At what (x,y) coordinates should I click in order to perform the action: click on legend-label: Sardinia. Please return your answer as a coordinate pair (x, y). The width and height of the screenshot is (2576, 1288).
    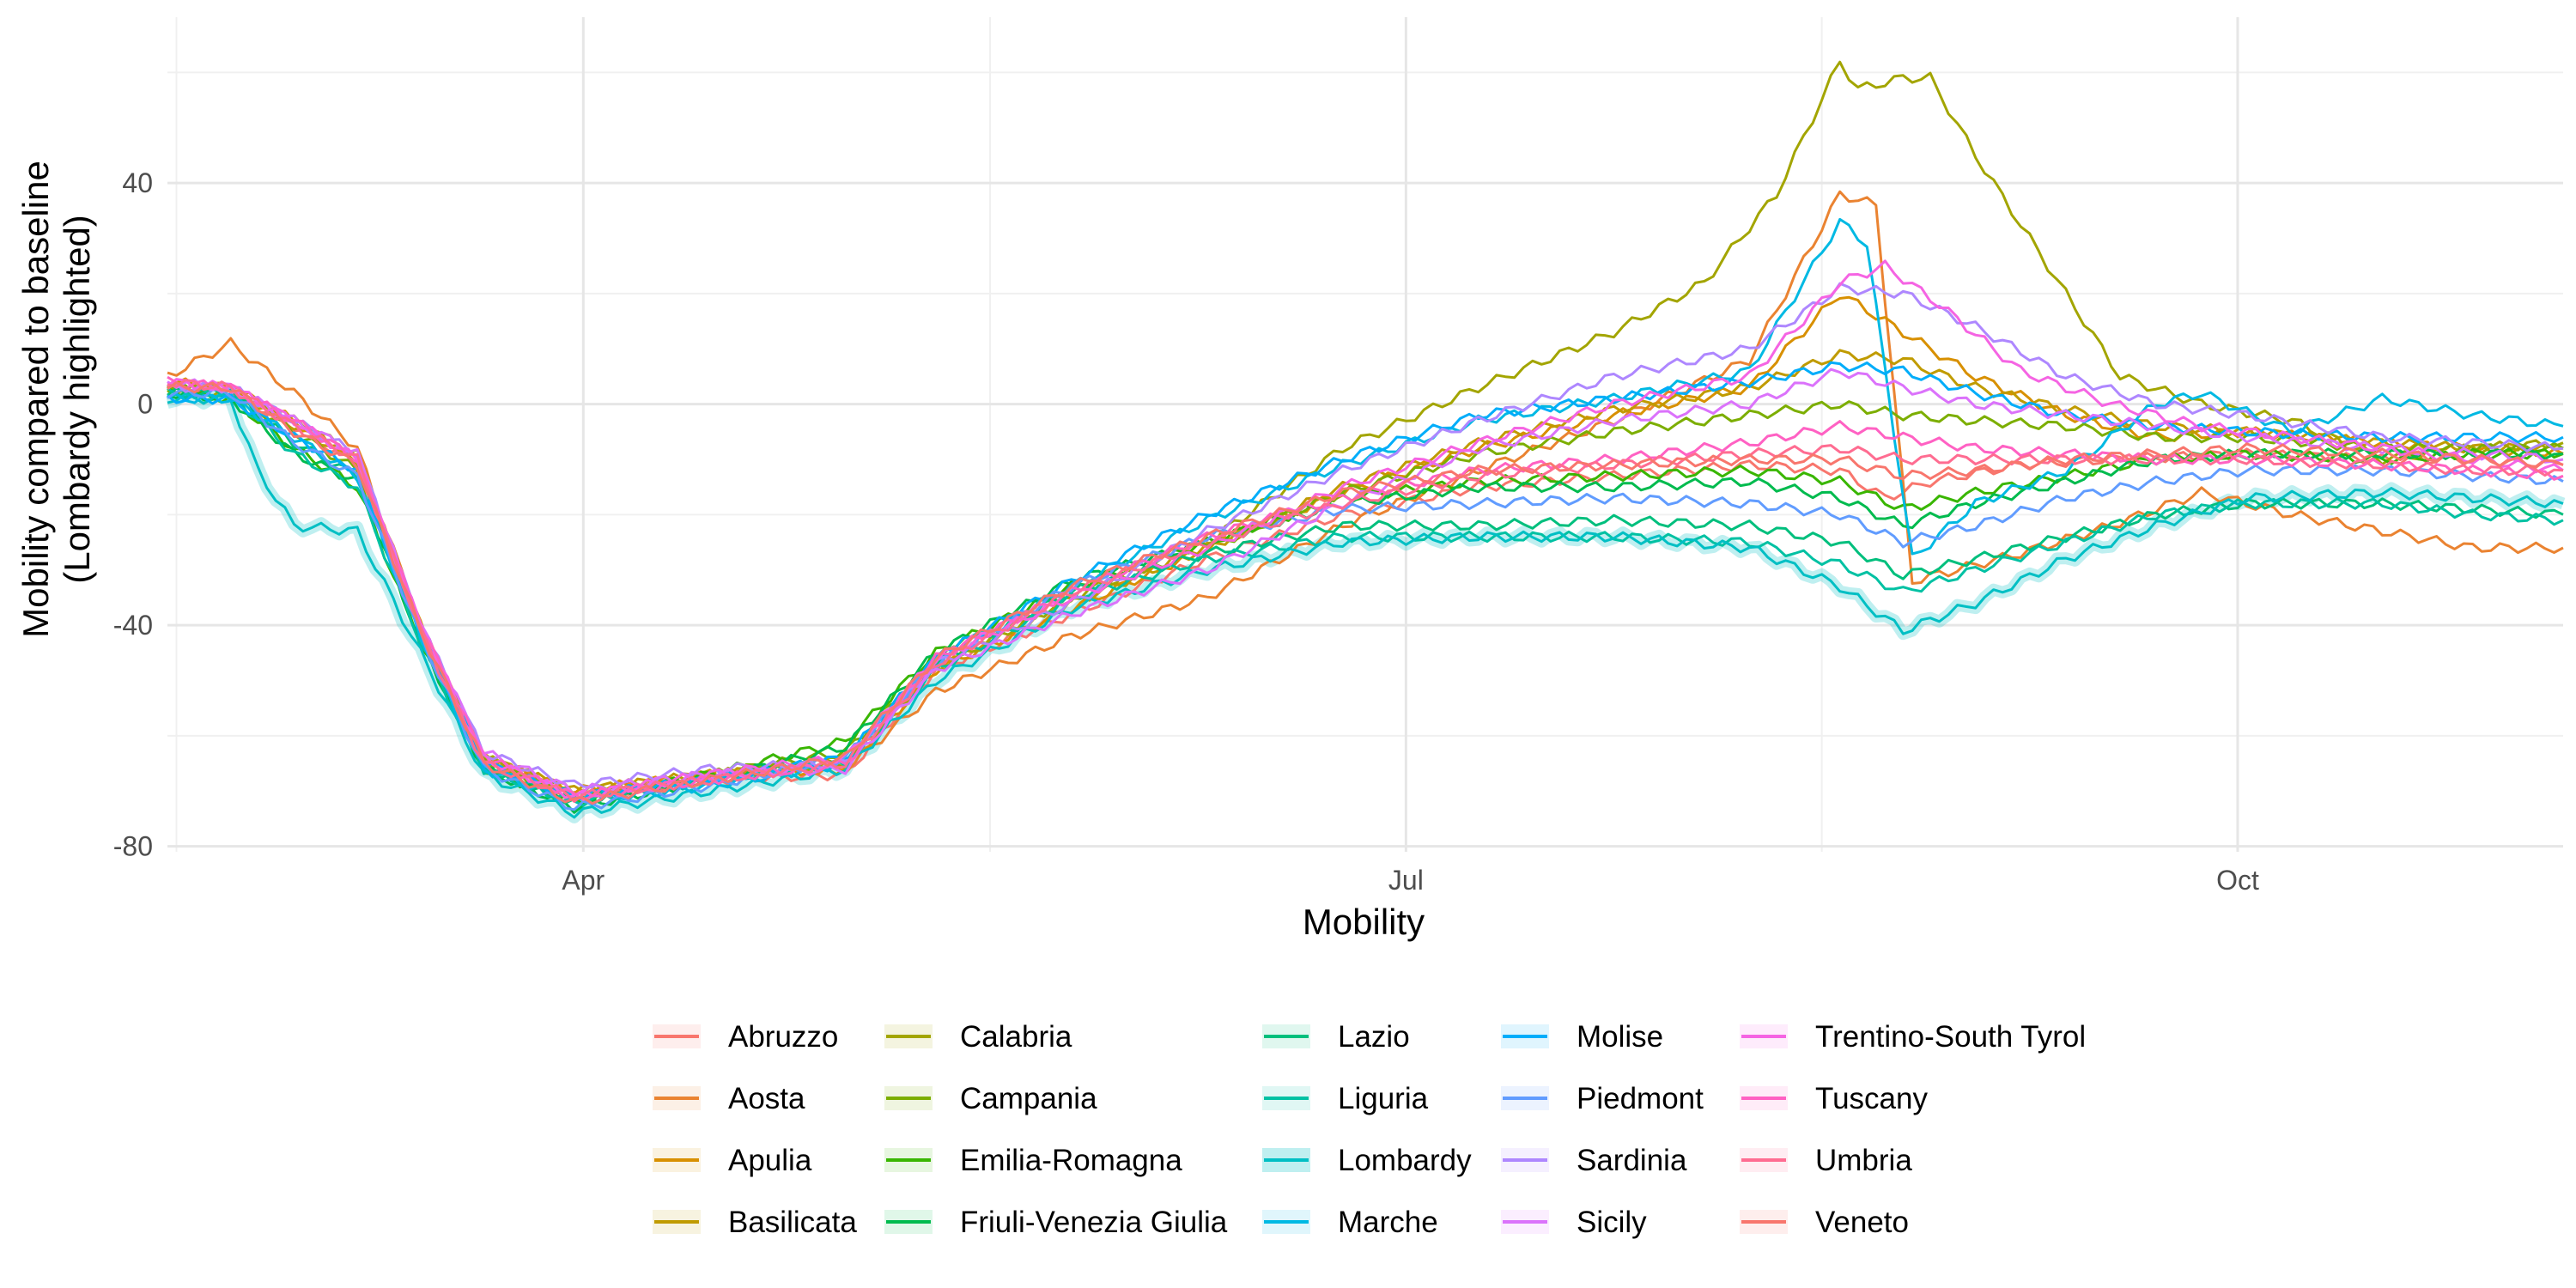
    Looking at the image, I should click on (1632, 1160).